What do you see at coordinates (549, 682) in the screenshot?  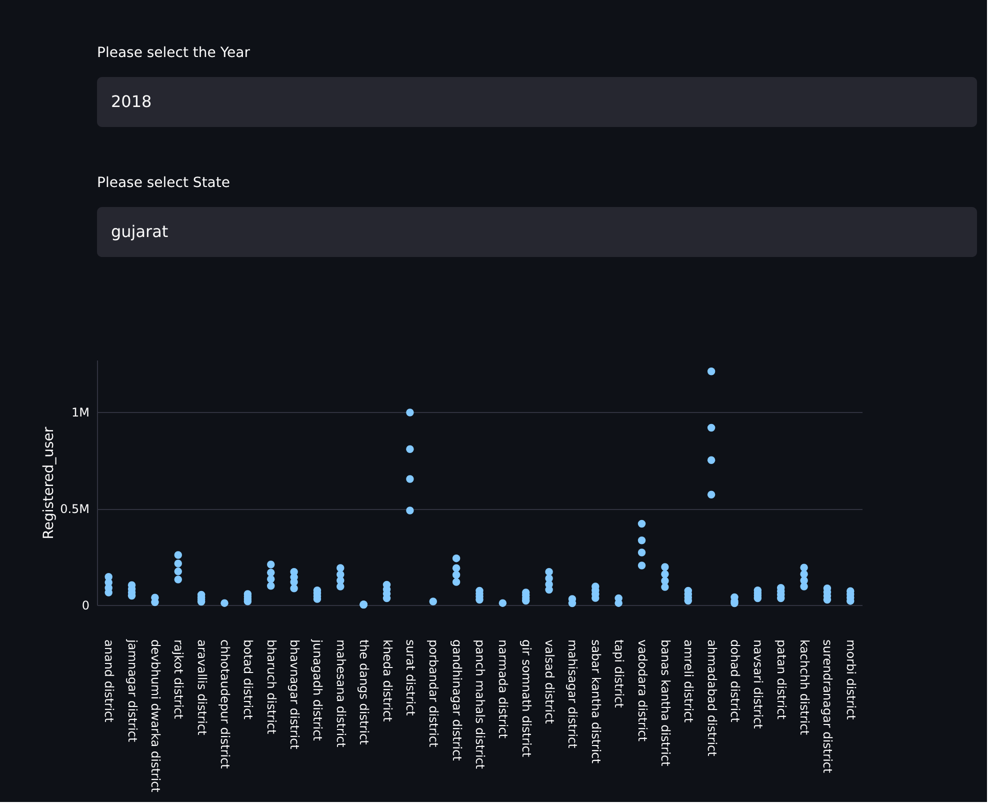 I see `x-tick-label: valsad district` at bounding box center [549, 682].